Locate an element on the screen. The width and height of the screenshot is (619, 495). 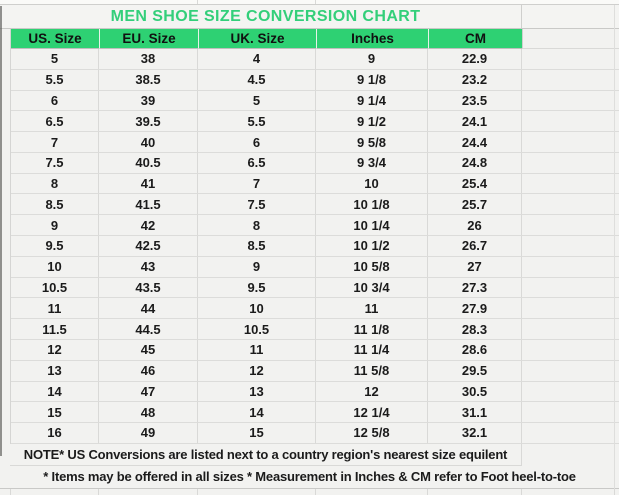
cell-cm: 29.5 is located at coordinates (475, 371).